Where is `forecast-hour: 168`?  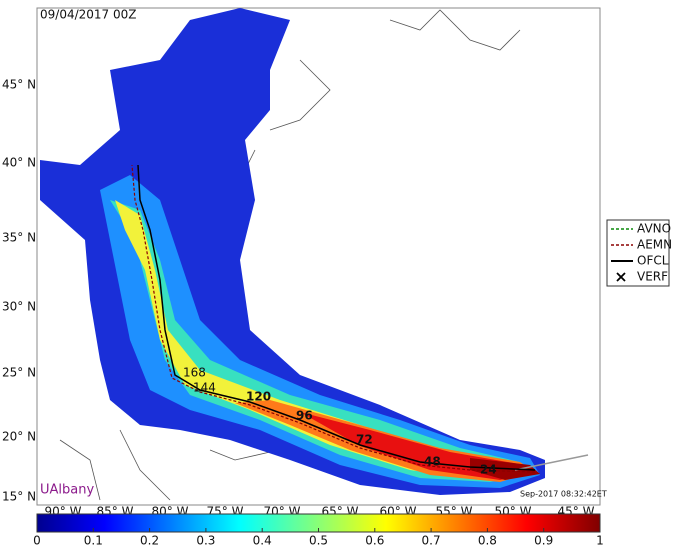
forecast-hour: 168 is located at coordinates (194, 373).